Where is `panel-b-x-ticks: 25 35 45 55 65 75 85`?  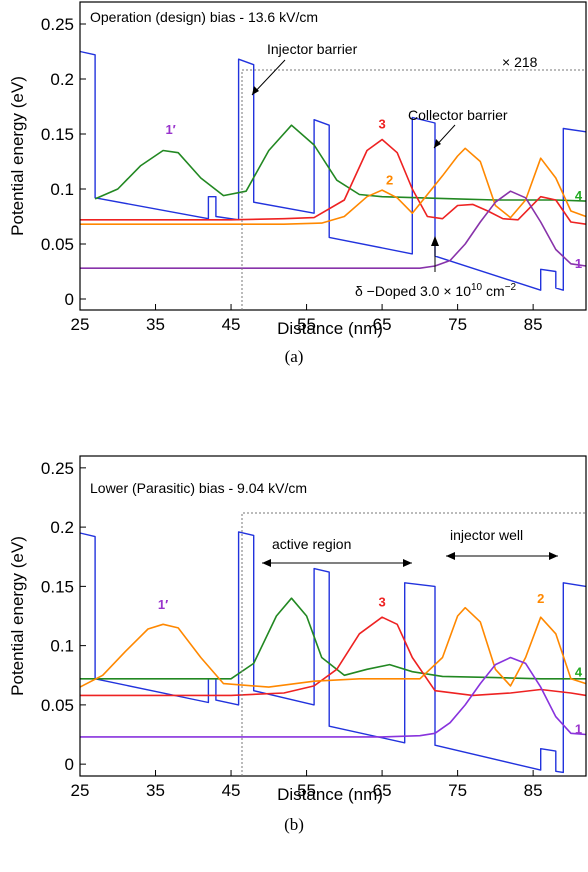 panel-b-x-ticks: 25 35 45 55 65 75 85 is located at coordinates (307, 785).